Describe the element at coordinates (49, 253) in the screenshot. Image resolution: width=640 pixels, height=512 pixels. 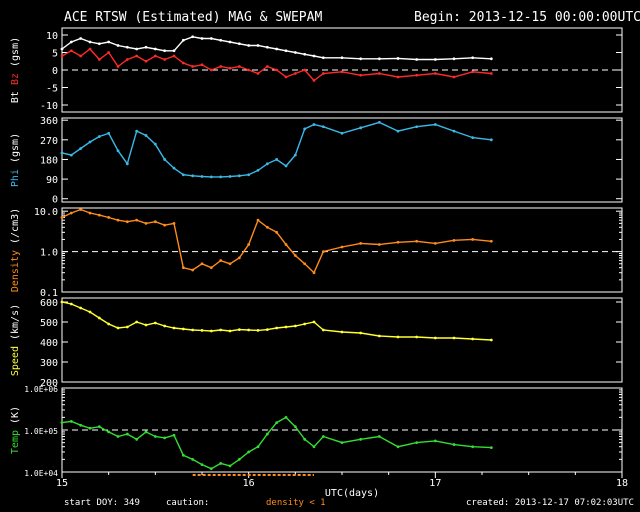
I see `density-tick-label-1: 1.0` at that location.